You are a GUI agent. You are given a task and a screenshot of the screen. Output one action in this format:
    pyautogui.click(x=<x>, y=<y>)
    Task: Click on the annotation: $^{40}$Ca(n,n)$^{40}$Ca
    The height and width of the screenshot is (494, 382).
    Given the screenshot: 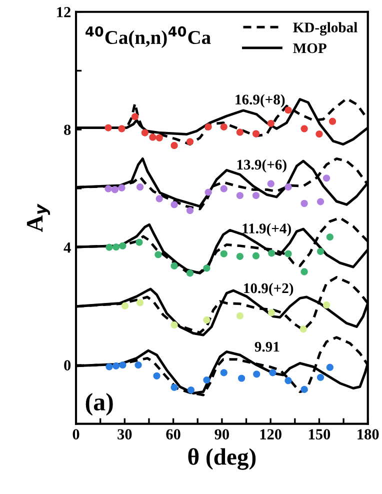 What is the action you would take?
    pyautogui.click(x=148, y=37)
    